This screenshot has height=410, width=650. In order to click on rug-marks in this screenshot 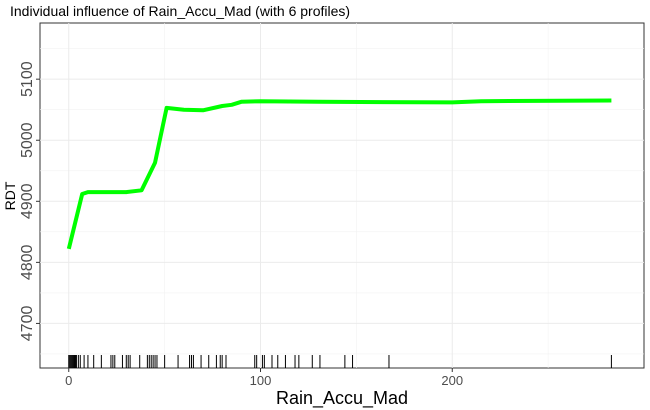, I will do `click(340, 361)`.